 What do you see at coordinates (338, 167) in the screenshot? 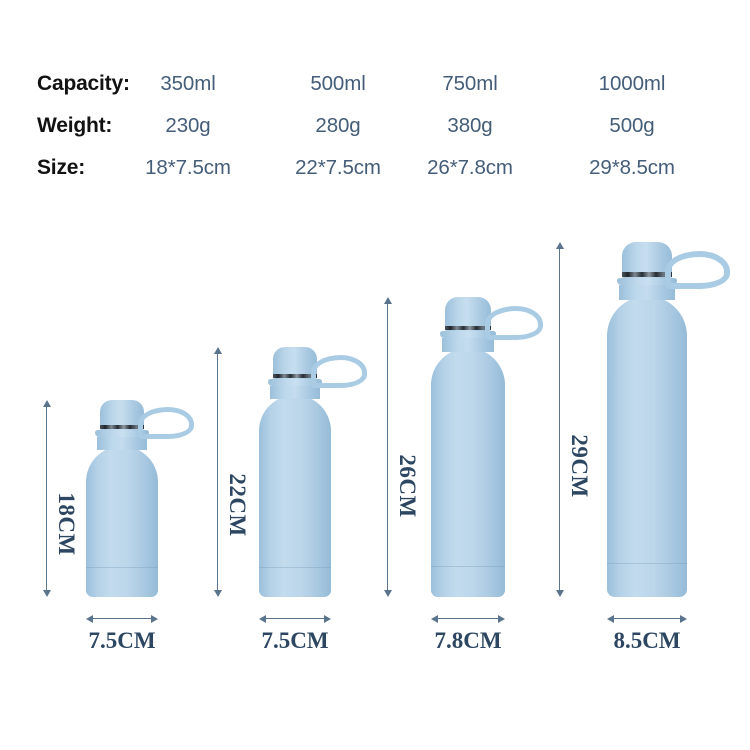
I see `spec-value-size-2: 22*7.5cm` at bounding box center [338, 167].